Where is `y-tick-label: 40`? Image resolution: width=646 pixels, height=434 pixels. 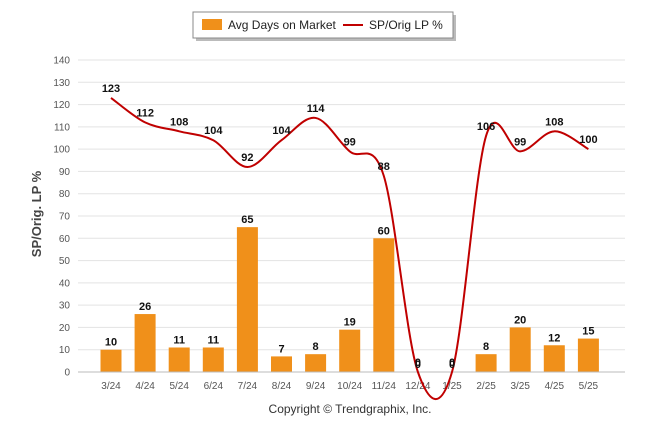 y-tick-label: 40 is located at coordinates (65, 283).